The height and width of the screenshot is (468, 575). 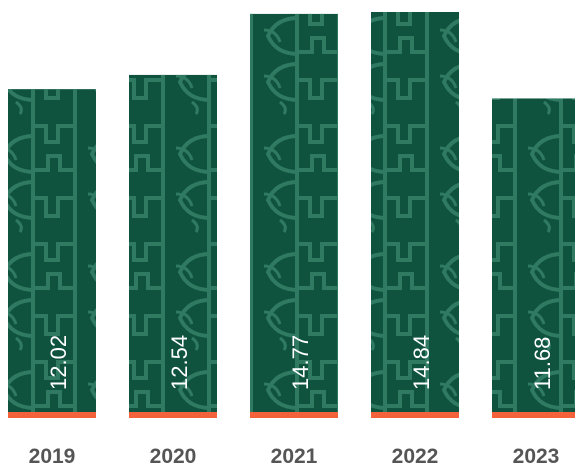 What do you see at coordinates (533, 255) in the screenshot?
I see `bar-pattern-2023` at bounding box center [533, 255].